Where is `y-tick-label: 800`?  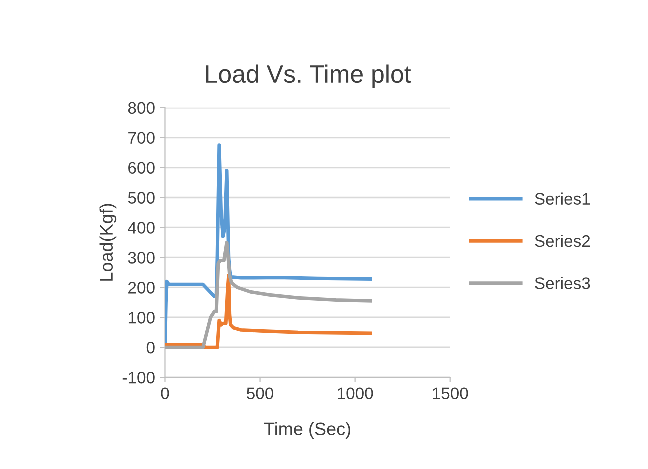
y-tick-label: 800 is located at coordinates (141, 108).